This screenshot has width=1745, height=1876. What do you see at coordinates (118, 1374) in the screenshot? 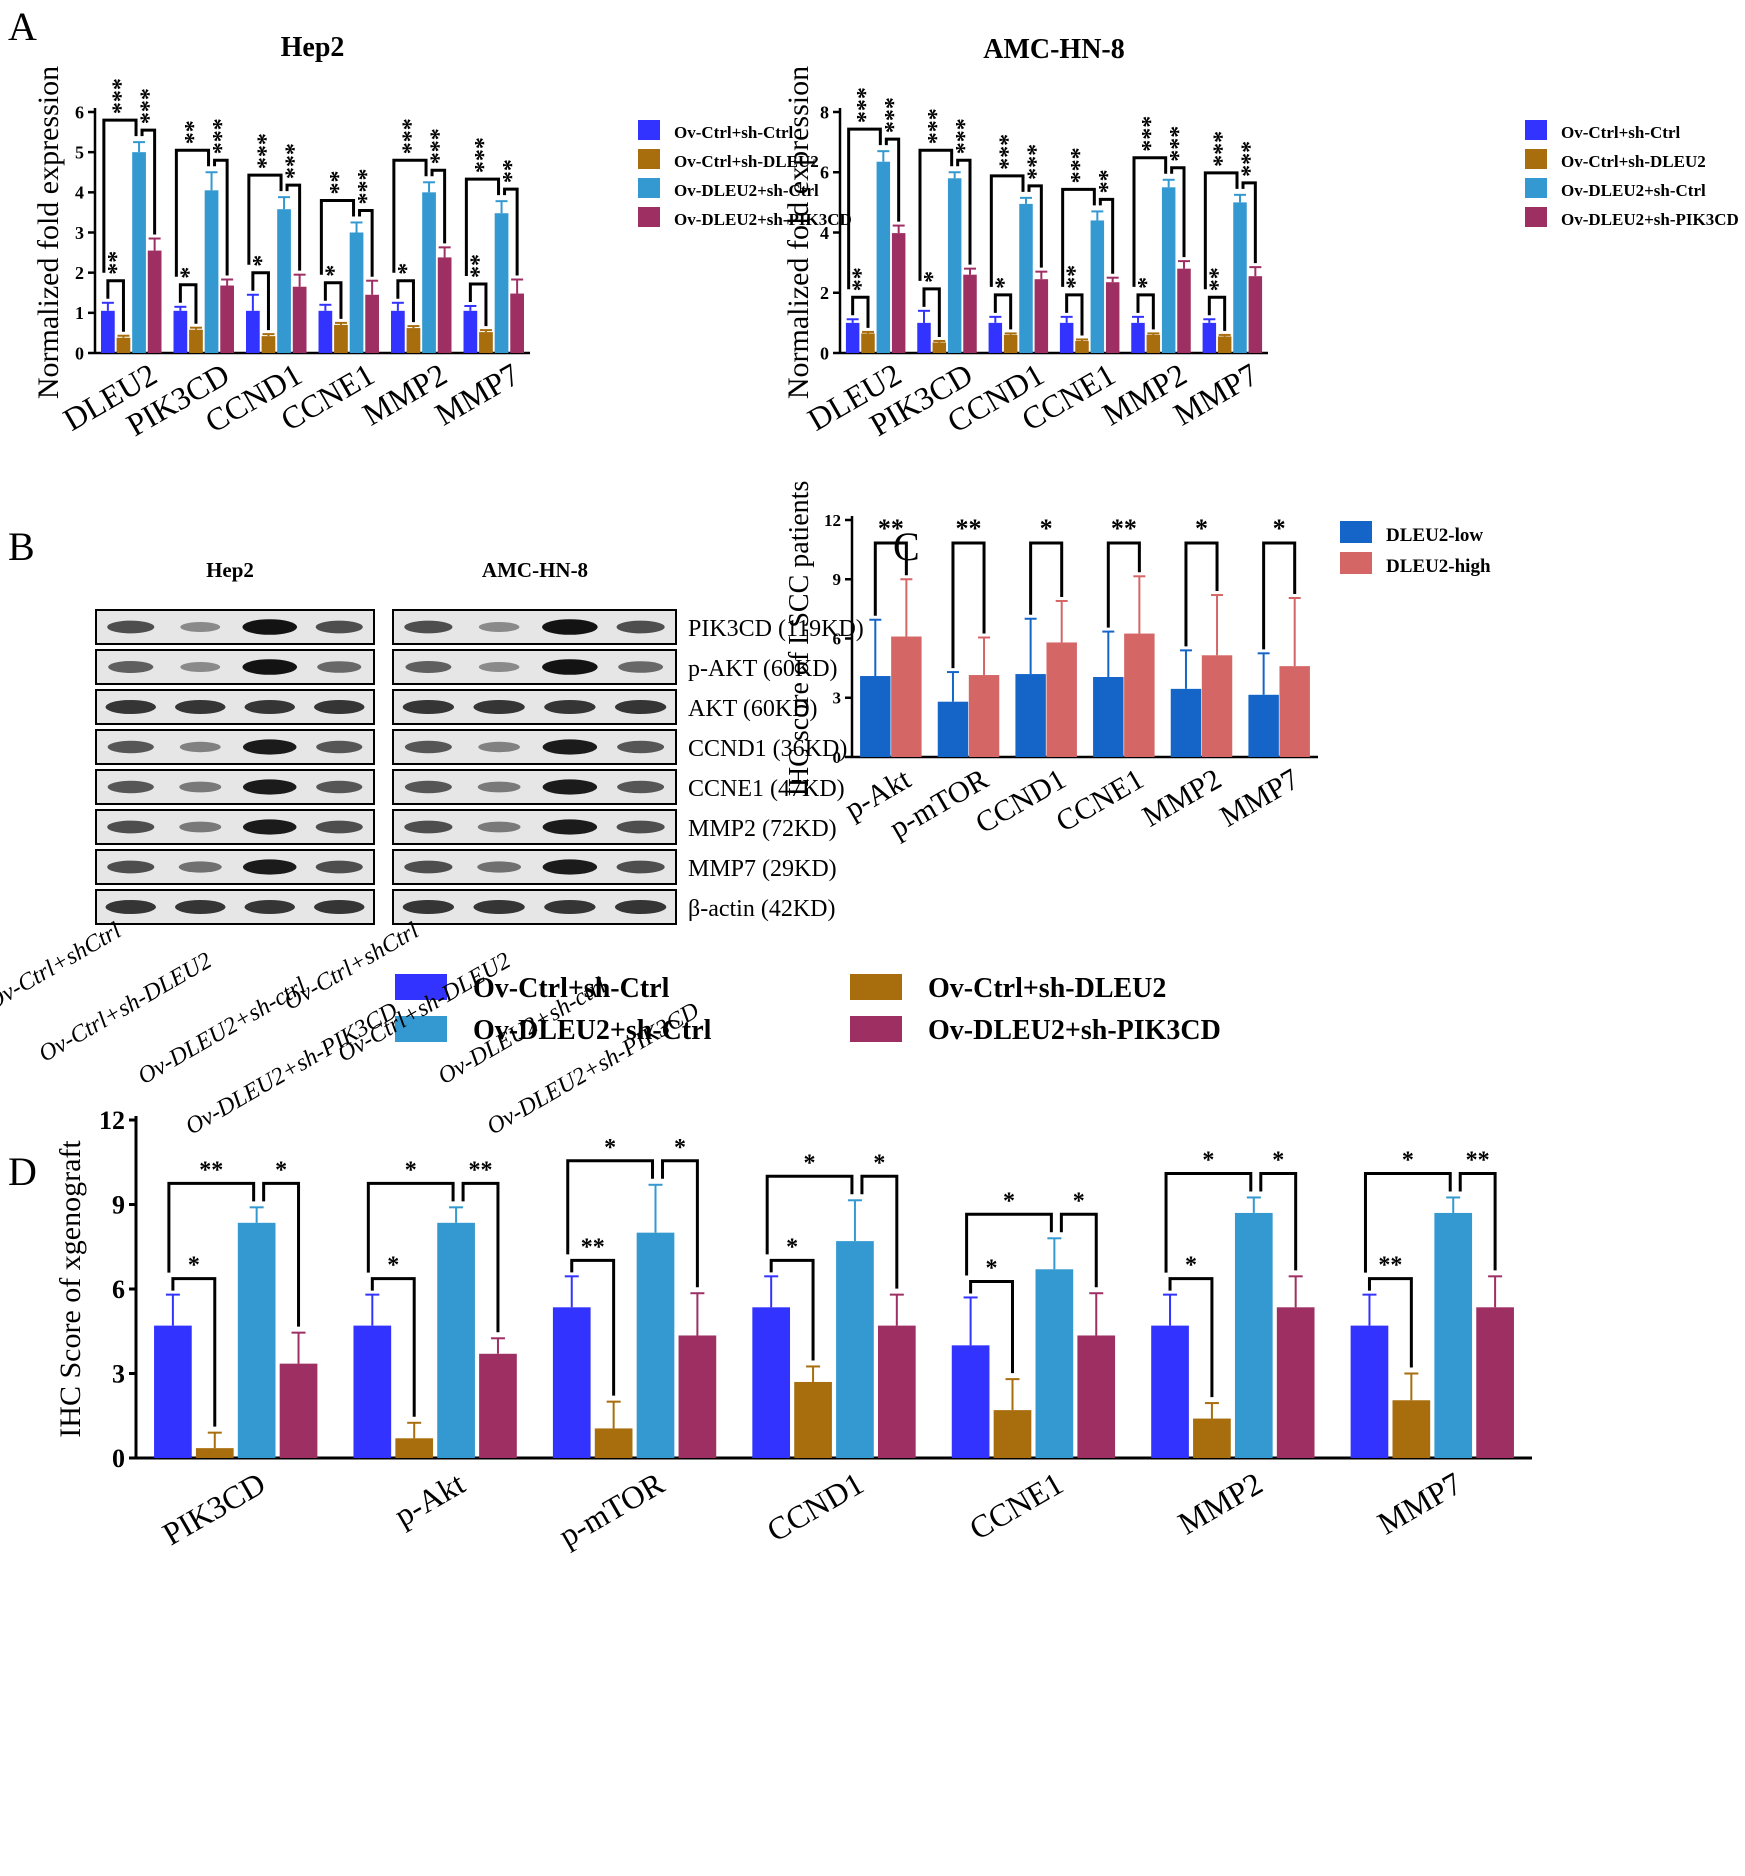
I see `y-tick-label: 3` at bounding box center [118, 1374].